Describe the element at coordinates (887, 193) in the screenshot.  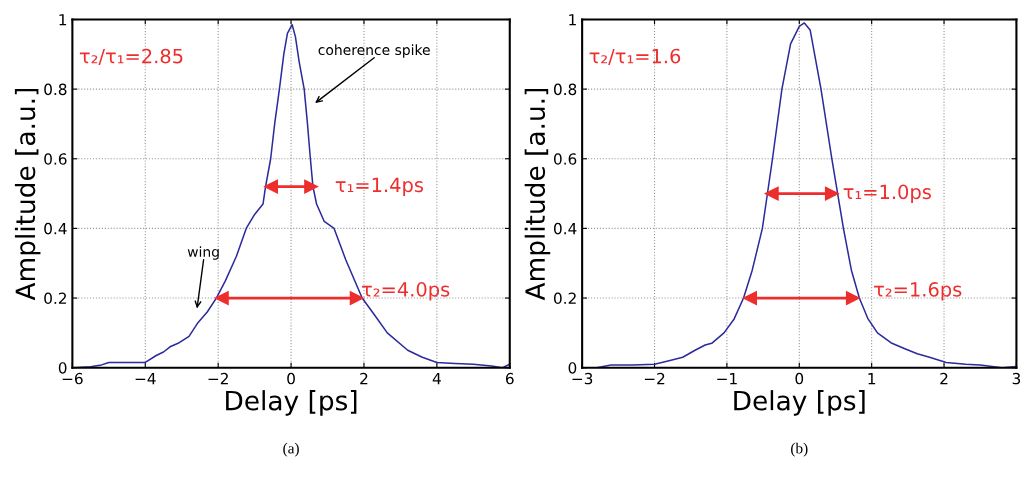
I see `annotation: τ₁=1.0ps` at that location.